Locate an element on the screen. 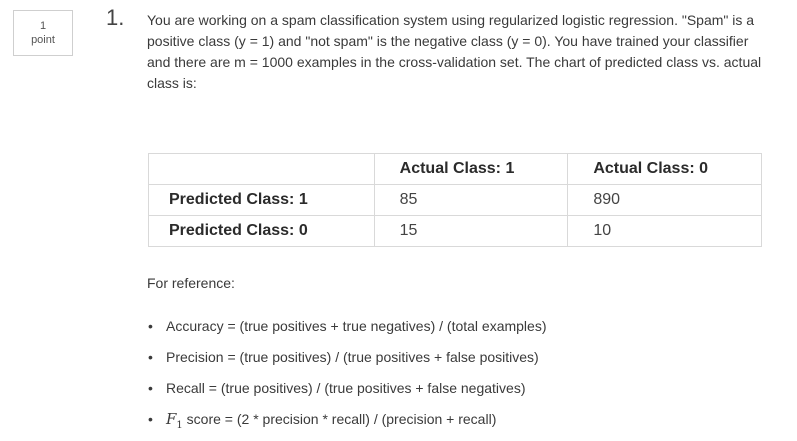  row-label-predicted-0: Predicted Class: 0 is located at coordinates (261, 231).